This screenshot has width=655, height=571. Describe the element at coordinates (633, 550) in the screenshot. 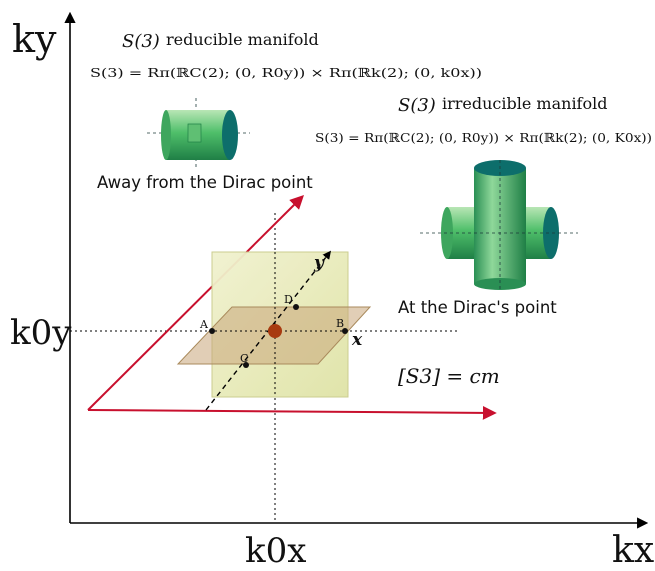

I see `kx-label: kx` at that location.